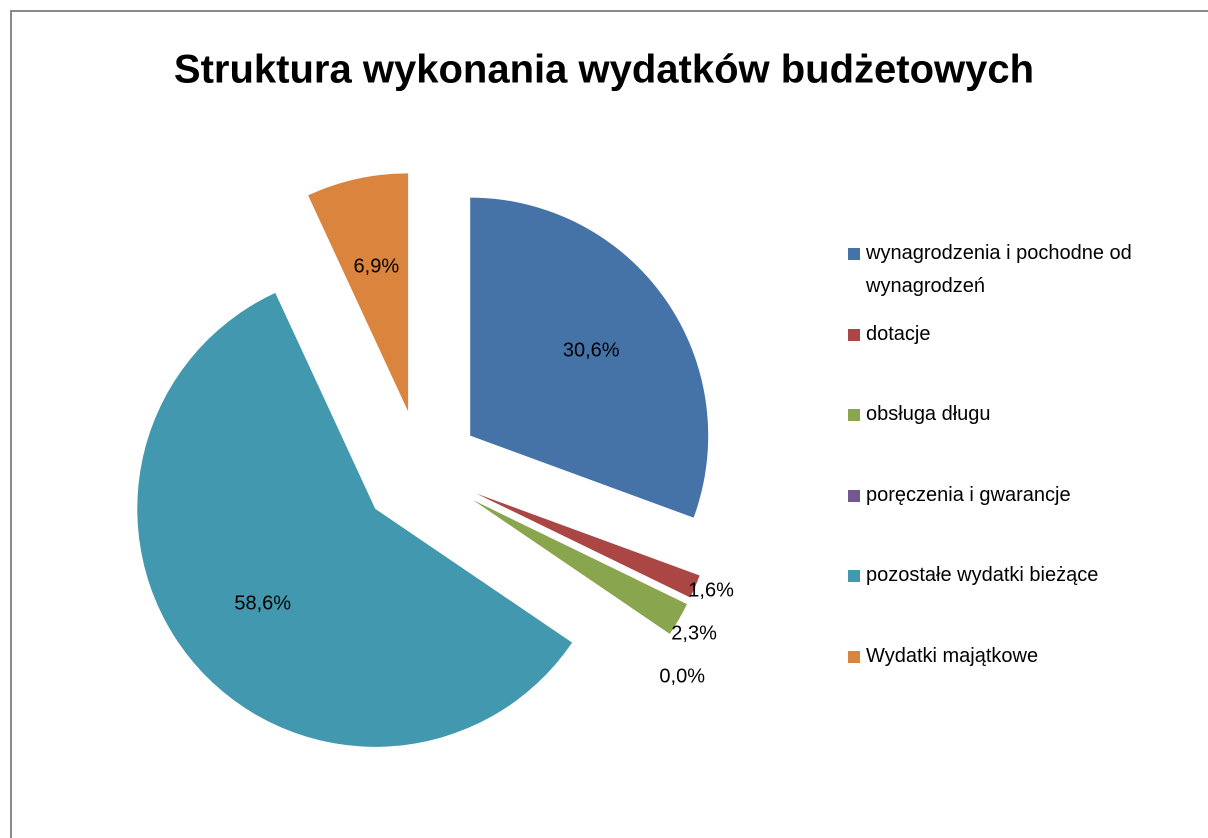 The width and height of the screenshot is (1208, 838). Describe the element at coordinates (711, 591) in the screenshot. I see `data-label: 1,6%` at that location.